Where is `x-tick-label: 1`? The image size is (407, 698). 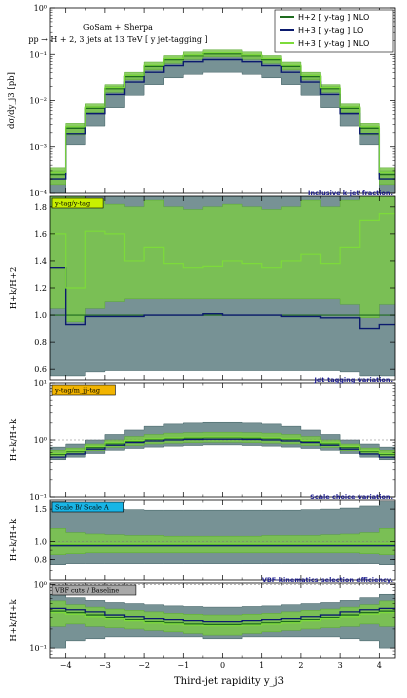 x-tick-label: 1 is located at coordinates (261, 665).